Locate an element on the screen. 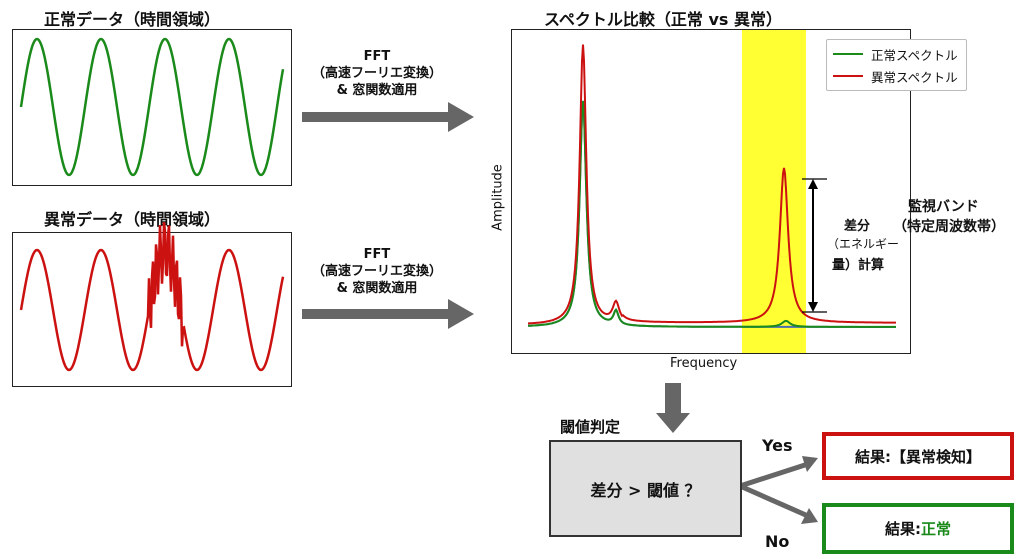  fft-label-top: FFT （高速フーリエ変換） & 窓関数適用 is located at coordinates (377, 73).